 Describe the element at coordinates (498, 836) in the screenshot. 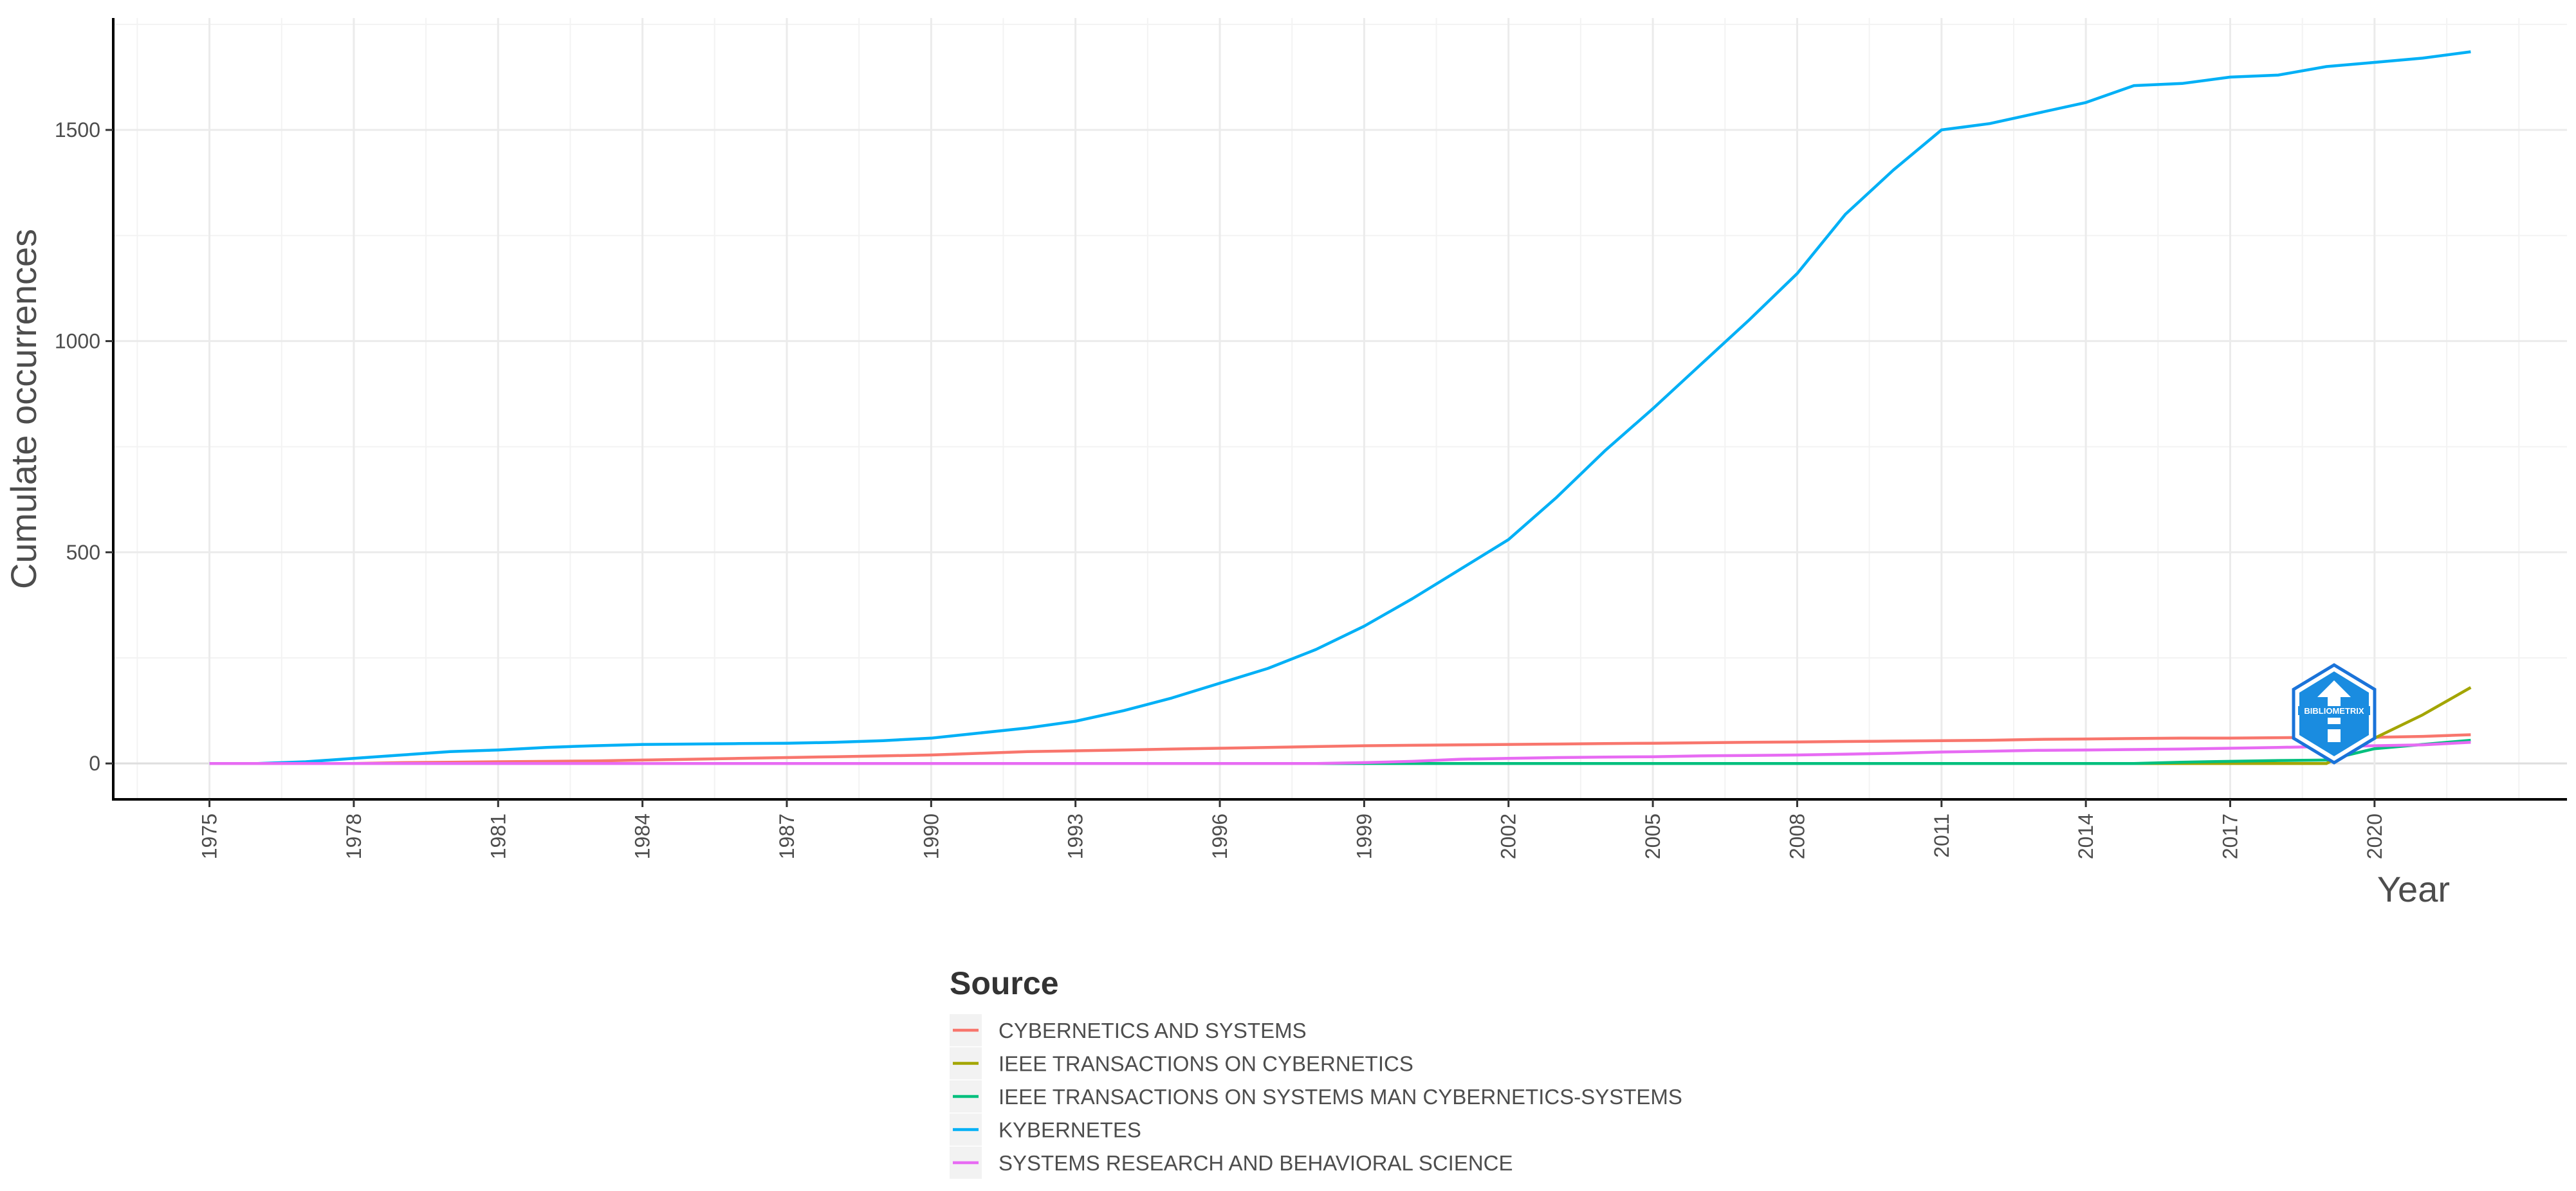

I see `x-tick-label: 1981` at that location.